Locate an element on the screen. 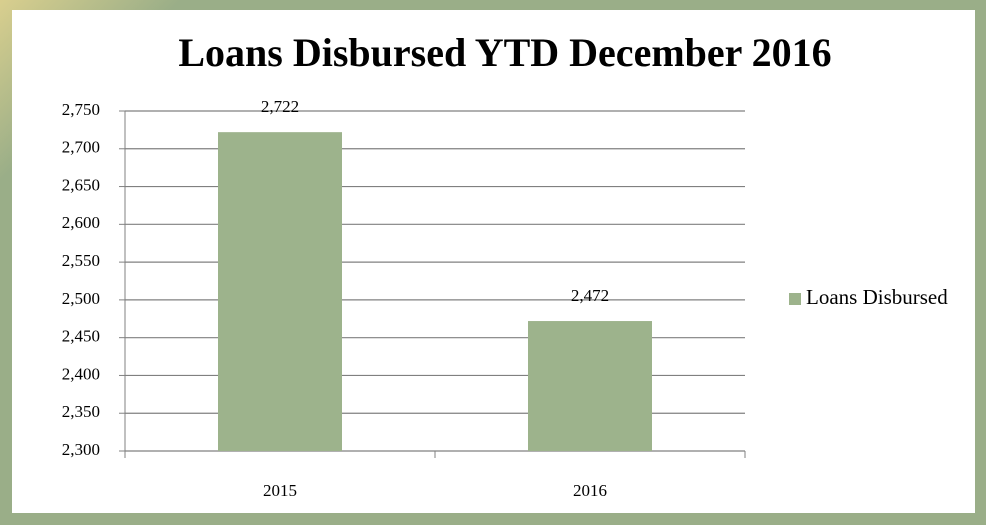 Image resolution: width=986 pixels, height=525 pixels. y-tick-label: 2,400 is located at coordinates (81, 373).